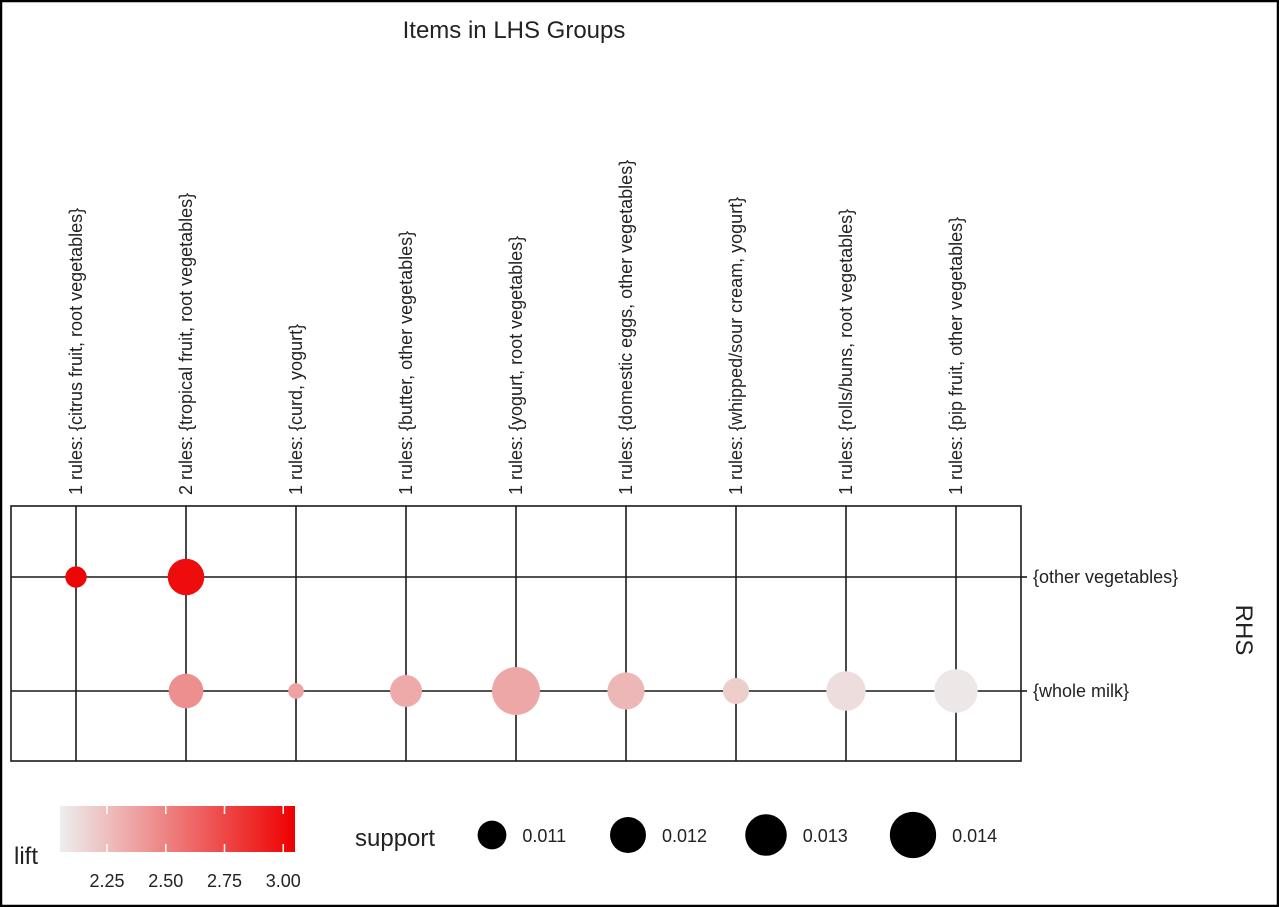 The height and width of the screenshot is (907, 1279). I want to click on rhs-axis-title: RHS, so click(1243, 630).